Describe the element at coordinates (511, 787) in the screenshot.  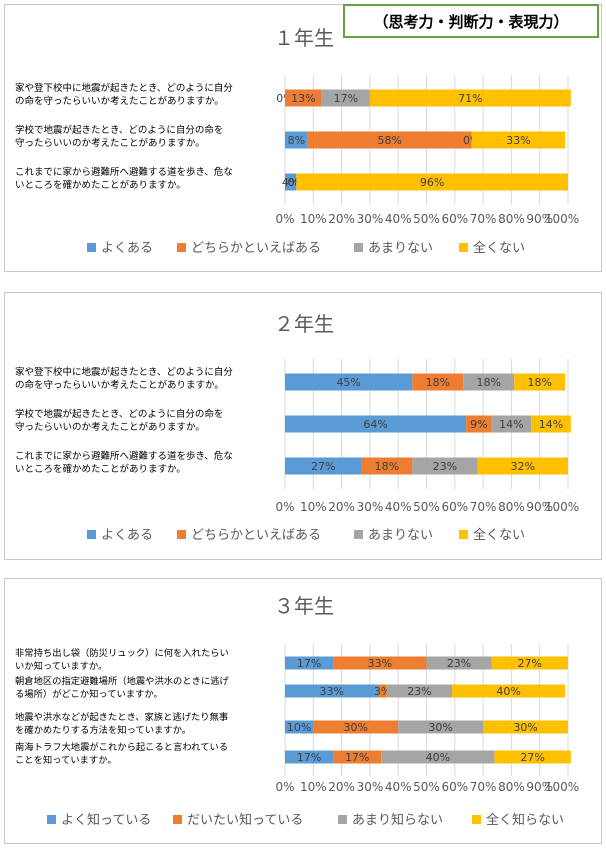
I see `grade3-x-tick-label: 80%` at that location.